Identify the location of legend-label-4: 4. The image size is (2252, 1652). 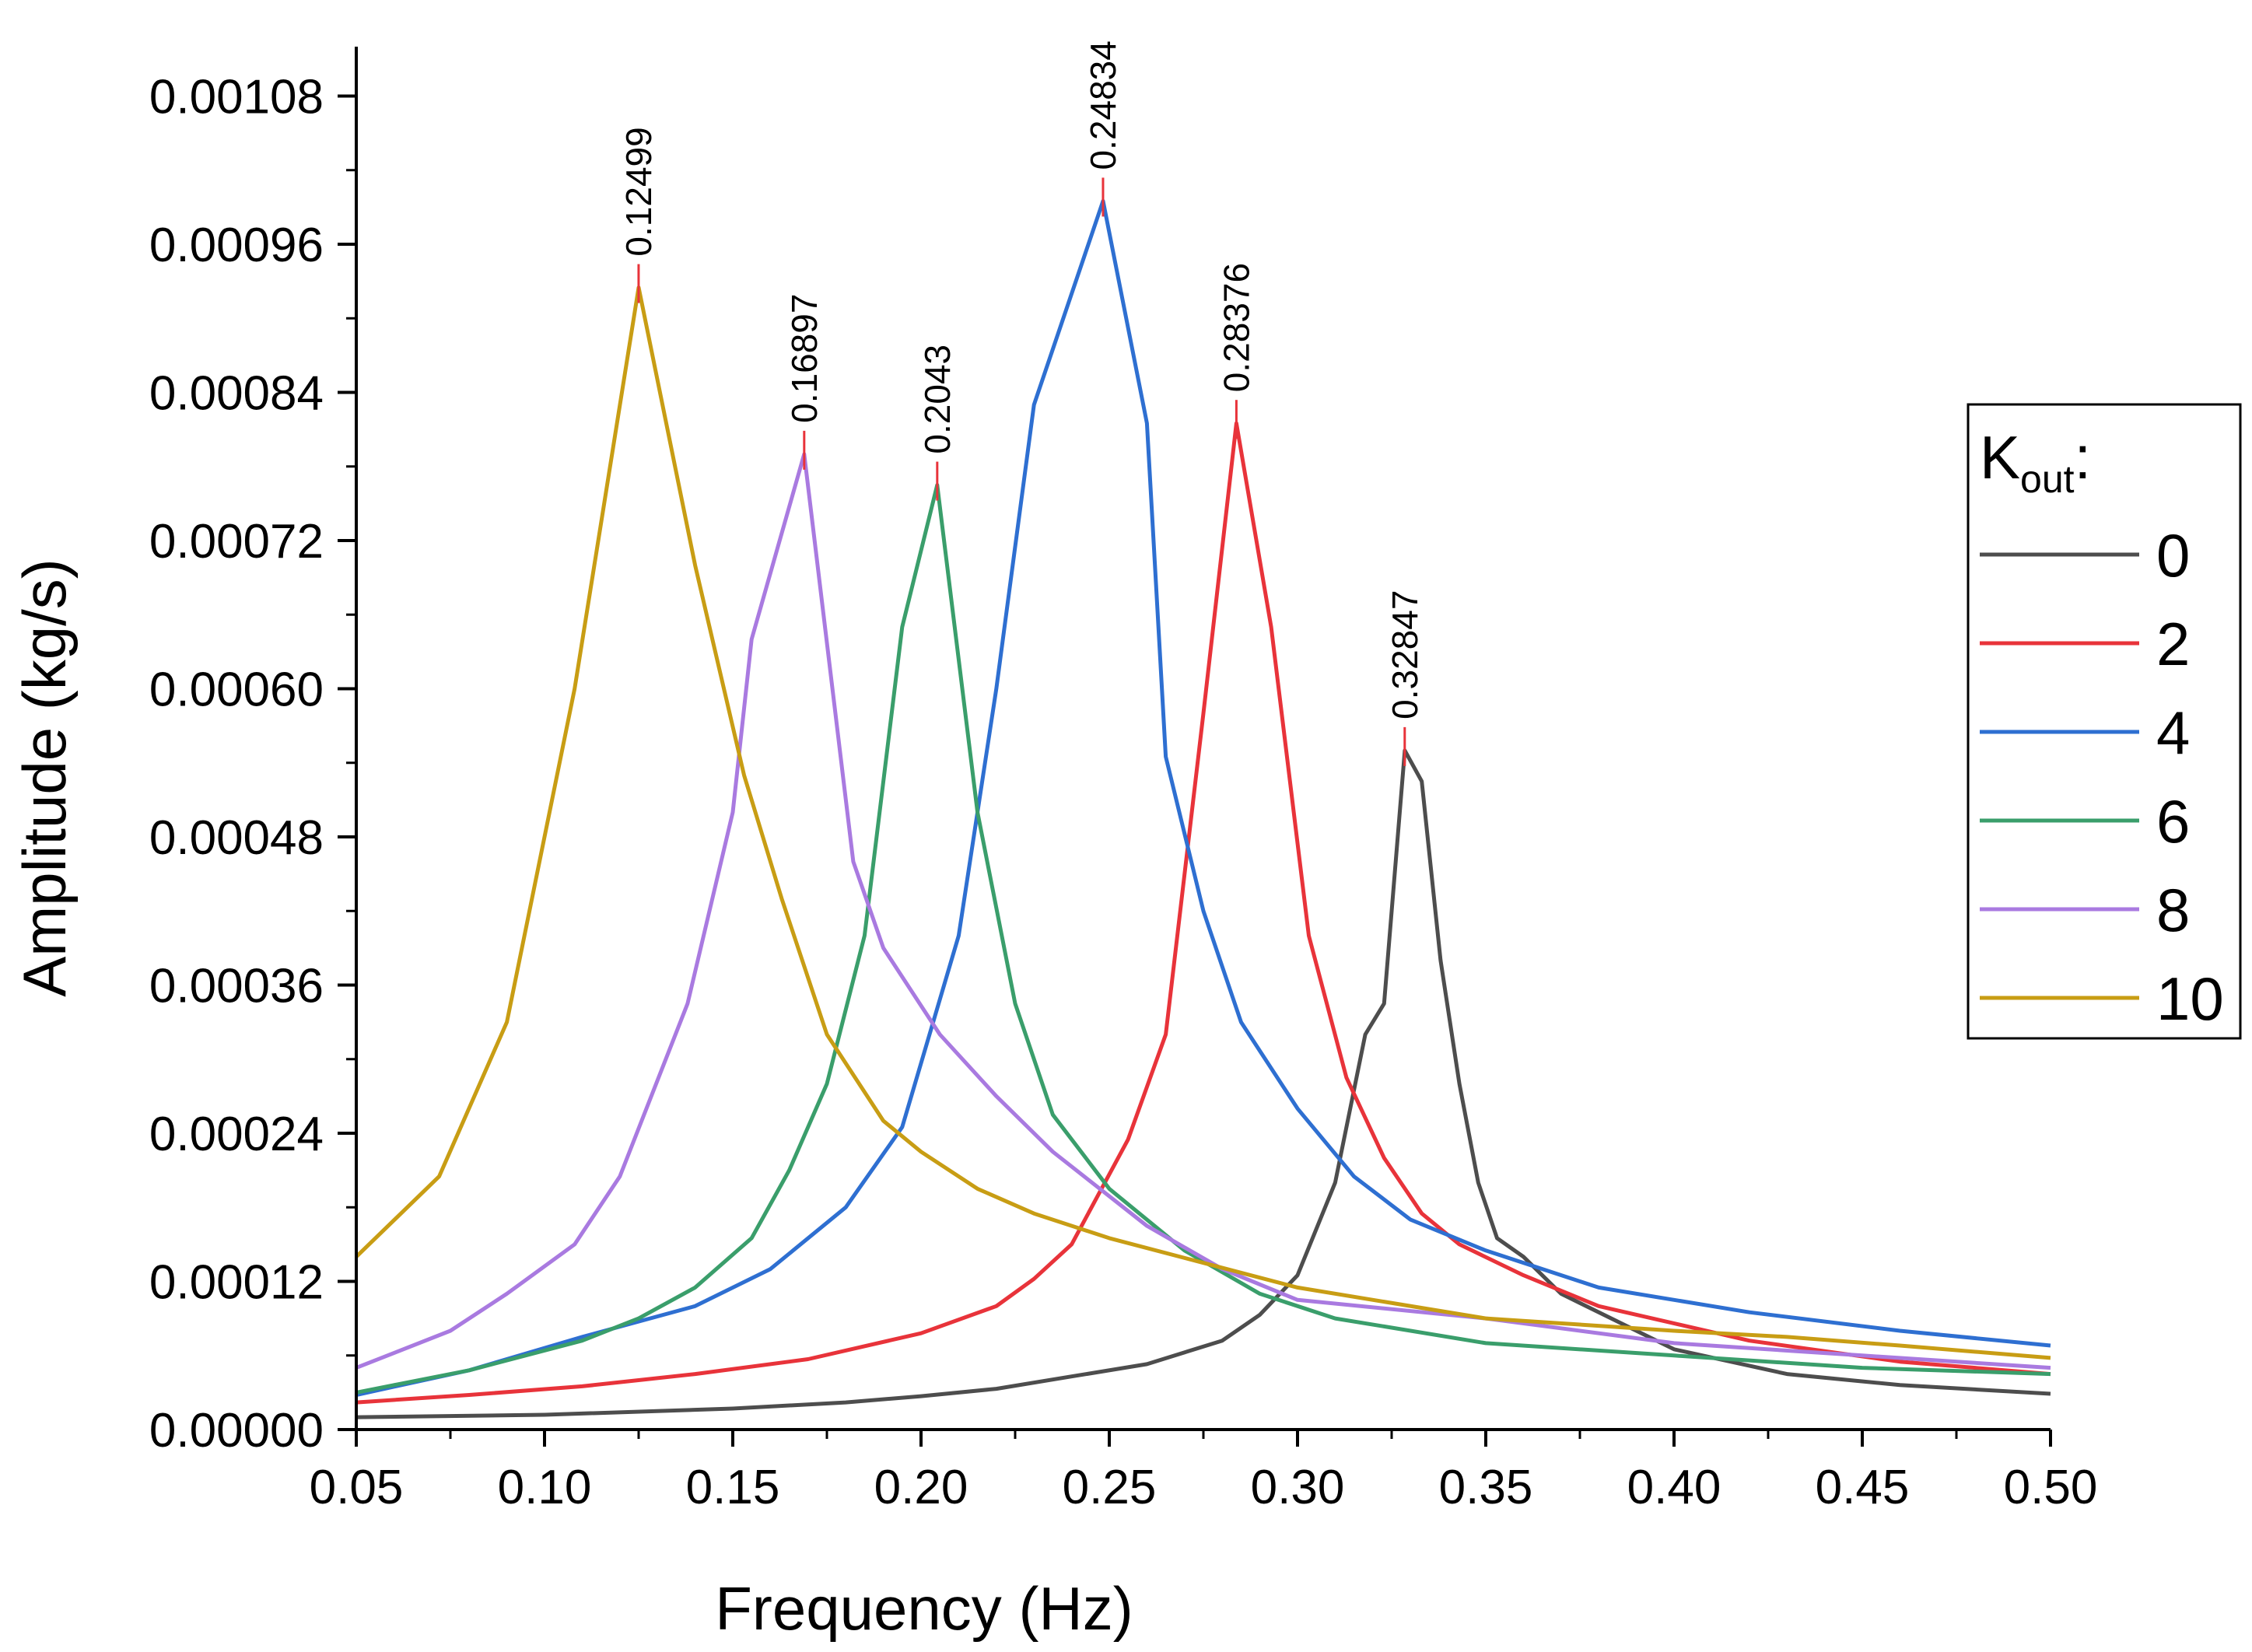
(2173, 732).